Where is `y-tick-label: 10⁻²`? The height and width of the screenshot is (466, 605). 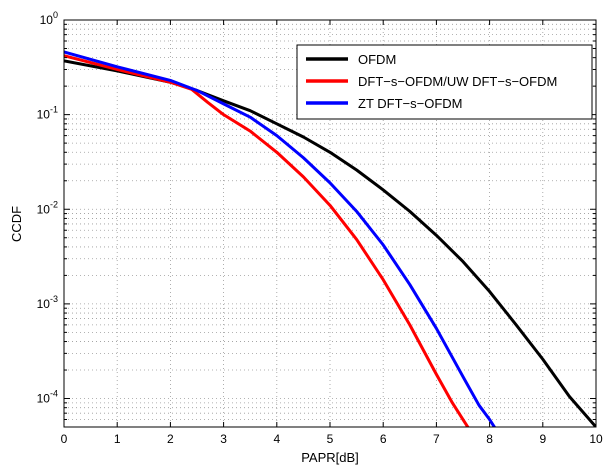
y-tick-label: 10⁻² is located at coordinates (47, 207).